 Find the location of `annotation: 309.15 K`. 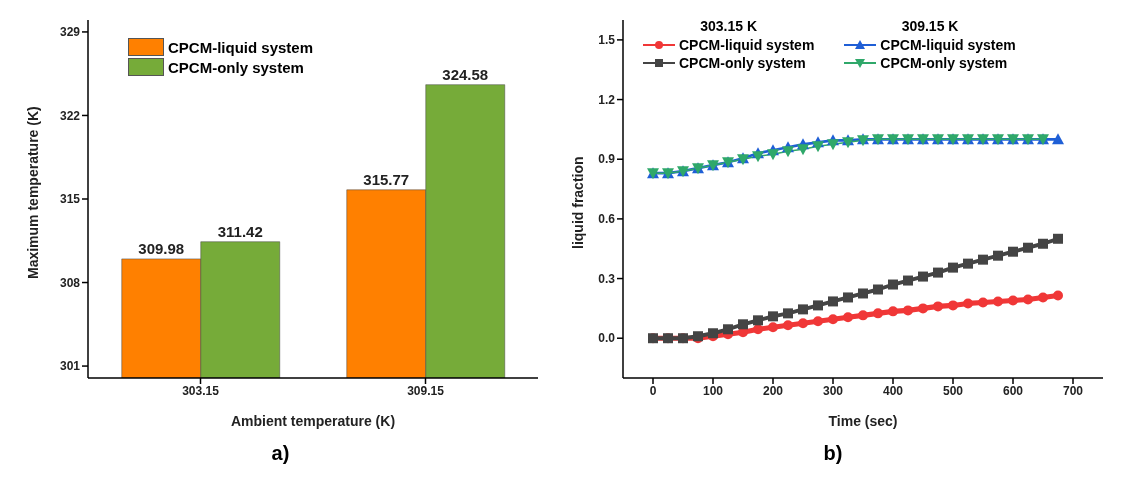

annotation: 309.15 K is located at coordinates (930, 26).